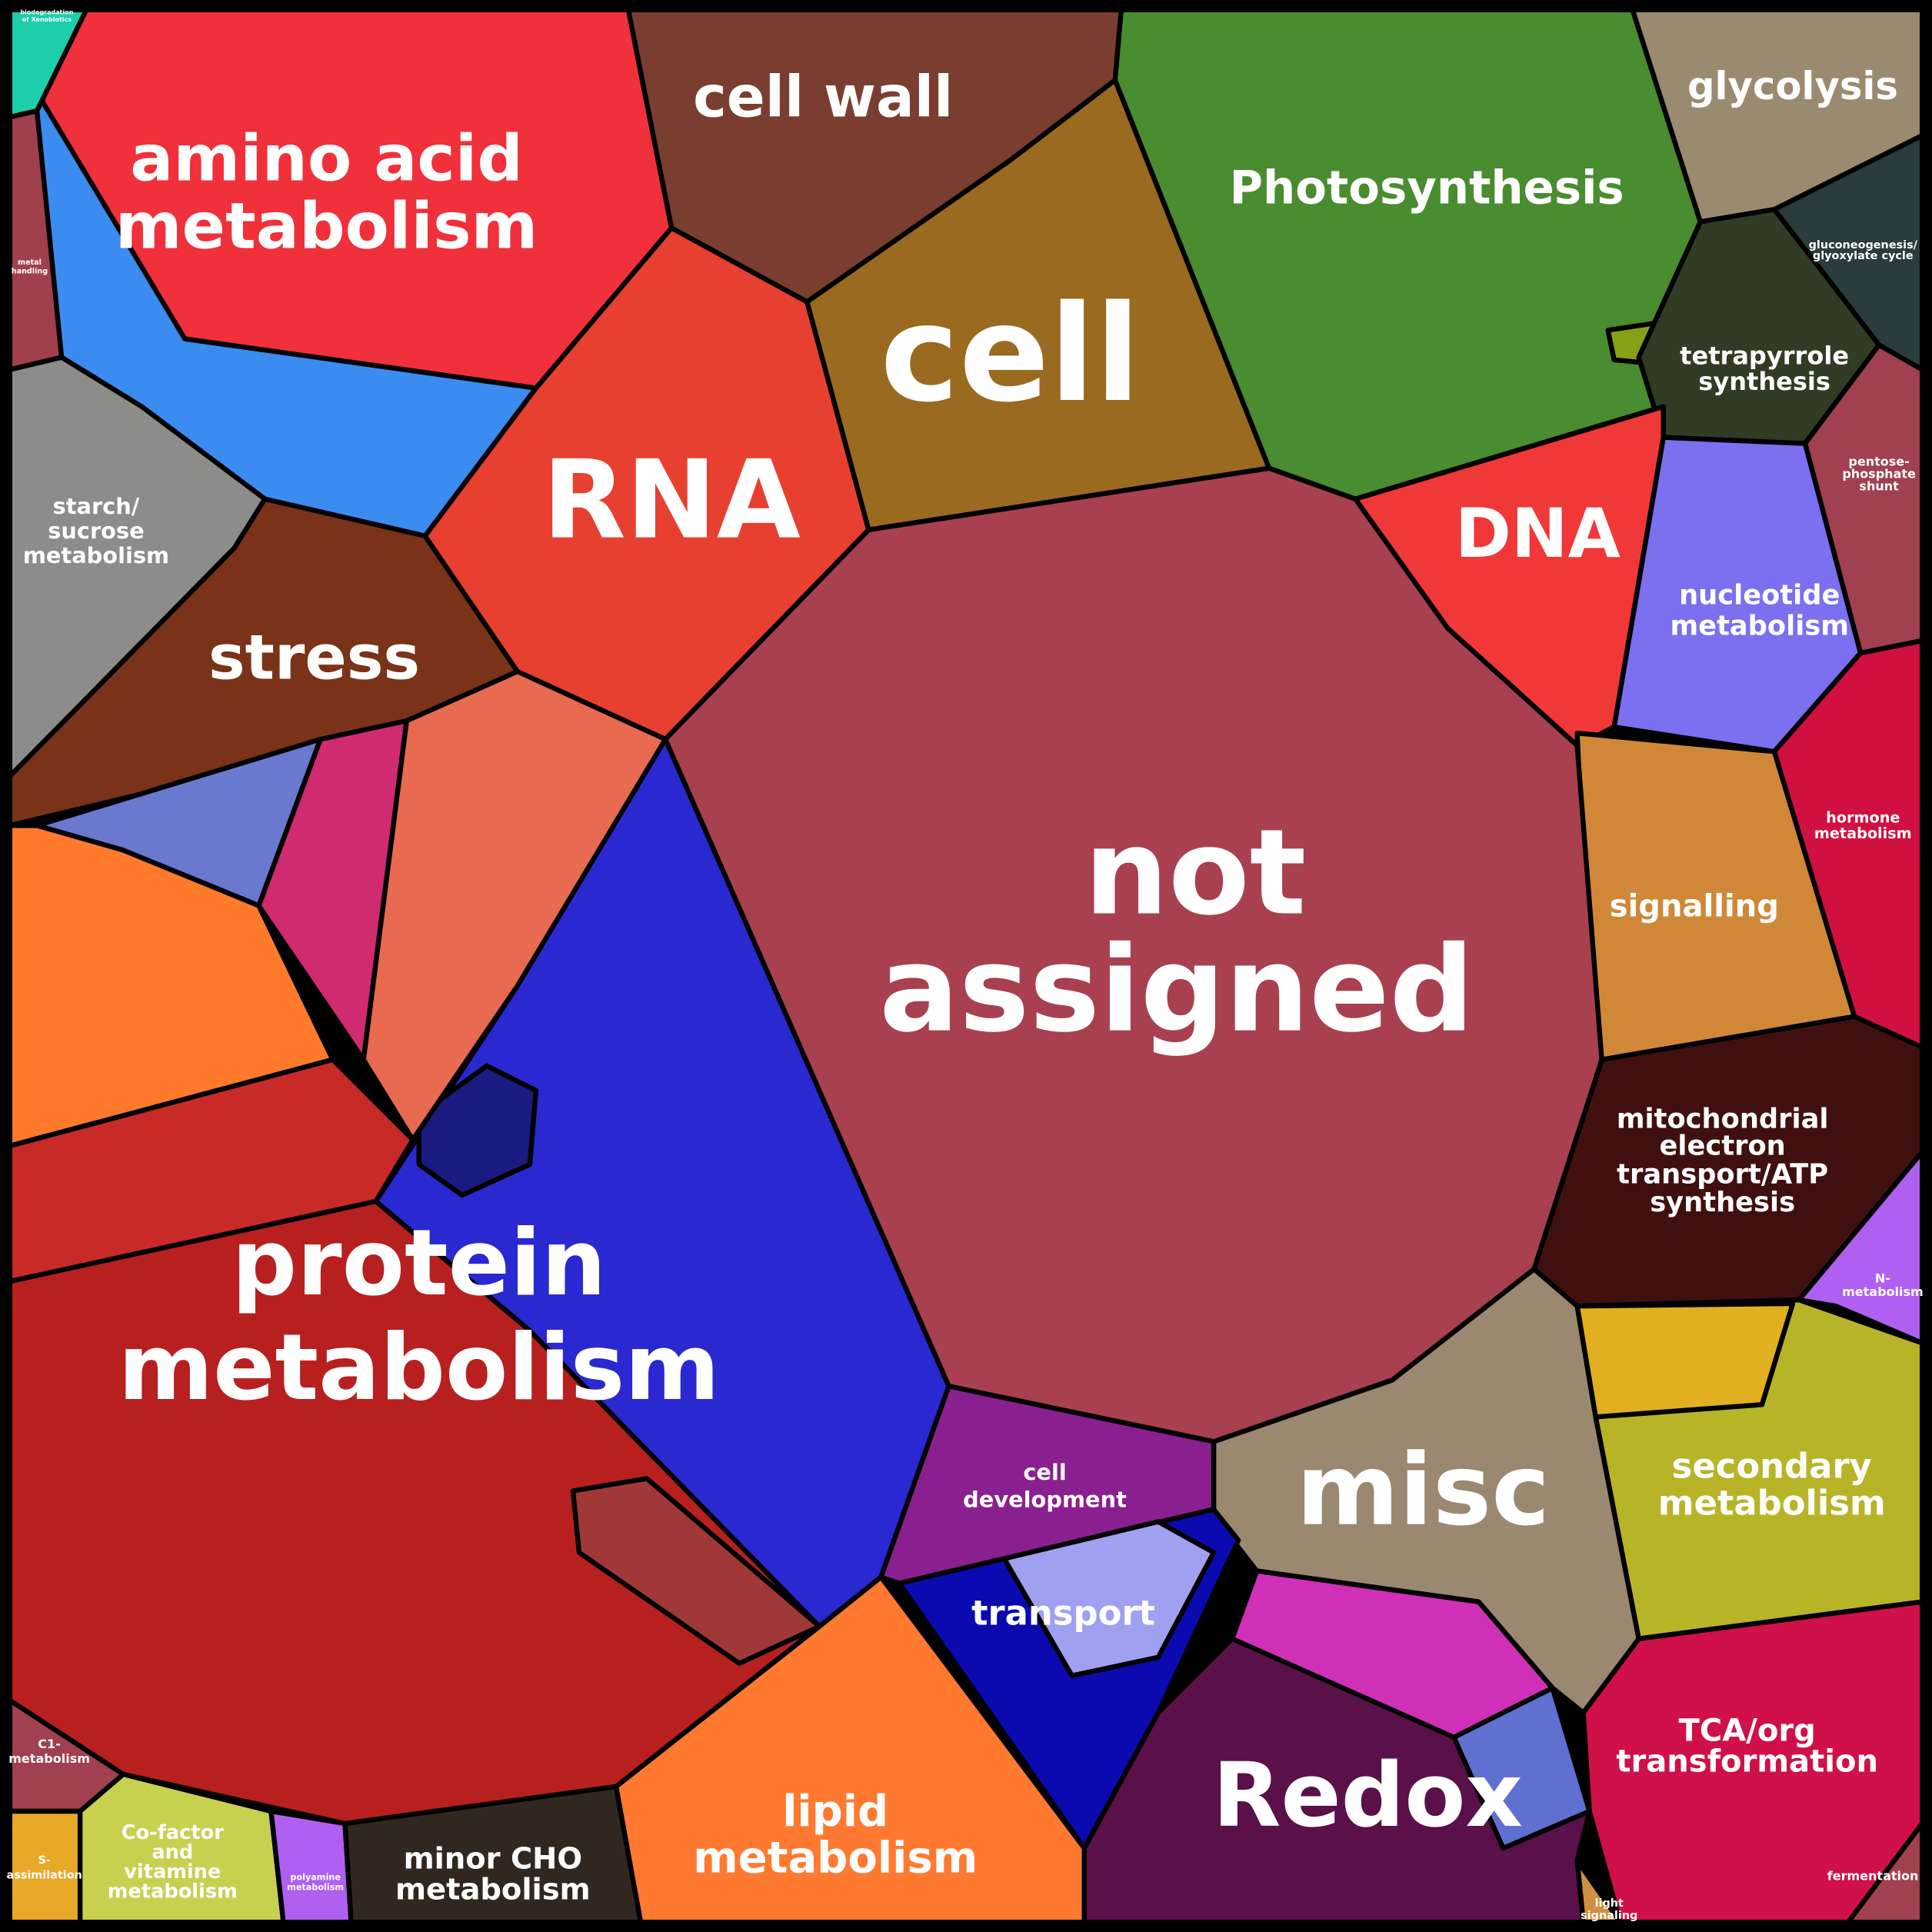 The height and width of the screenshot is (1932, 1932). Describe the element at coordinates (96, 531) in the screenshot. I see `region-label: sucrose` at that location.